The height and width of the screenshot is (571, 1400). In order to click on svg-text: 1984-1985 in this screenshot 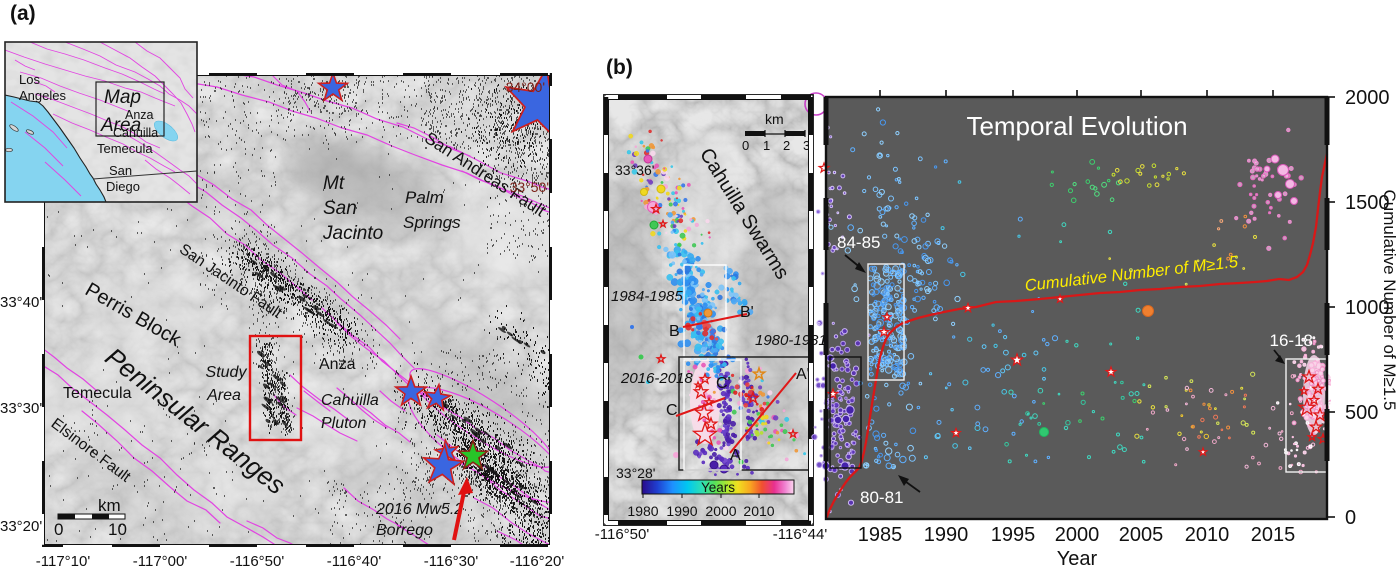, I will do `click(647, 296)`.